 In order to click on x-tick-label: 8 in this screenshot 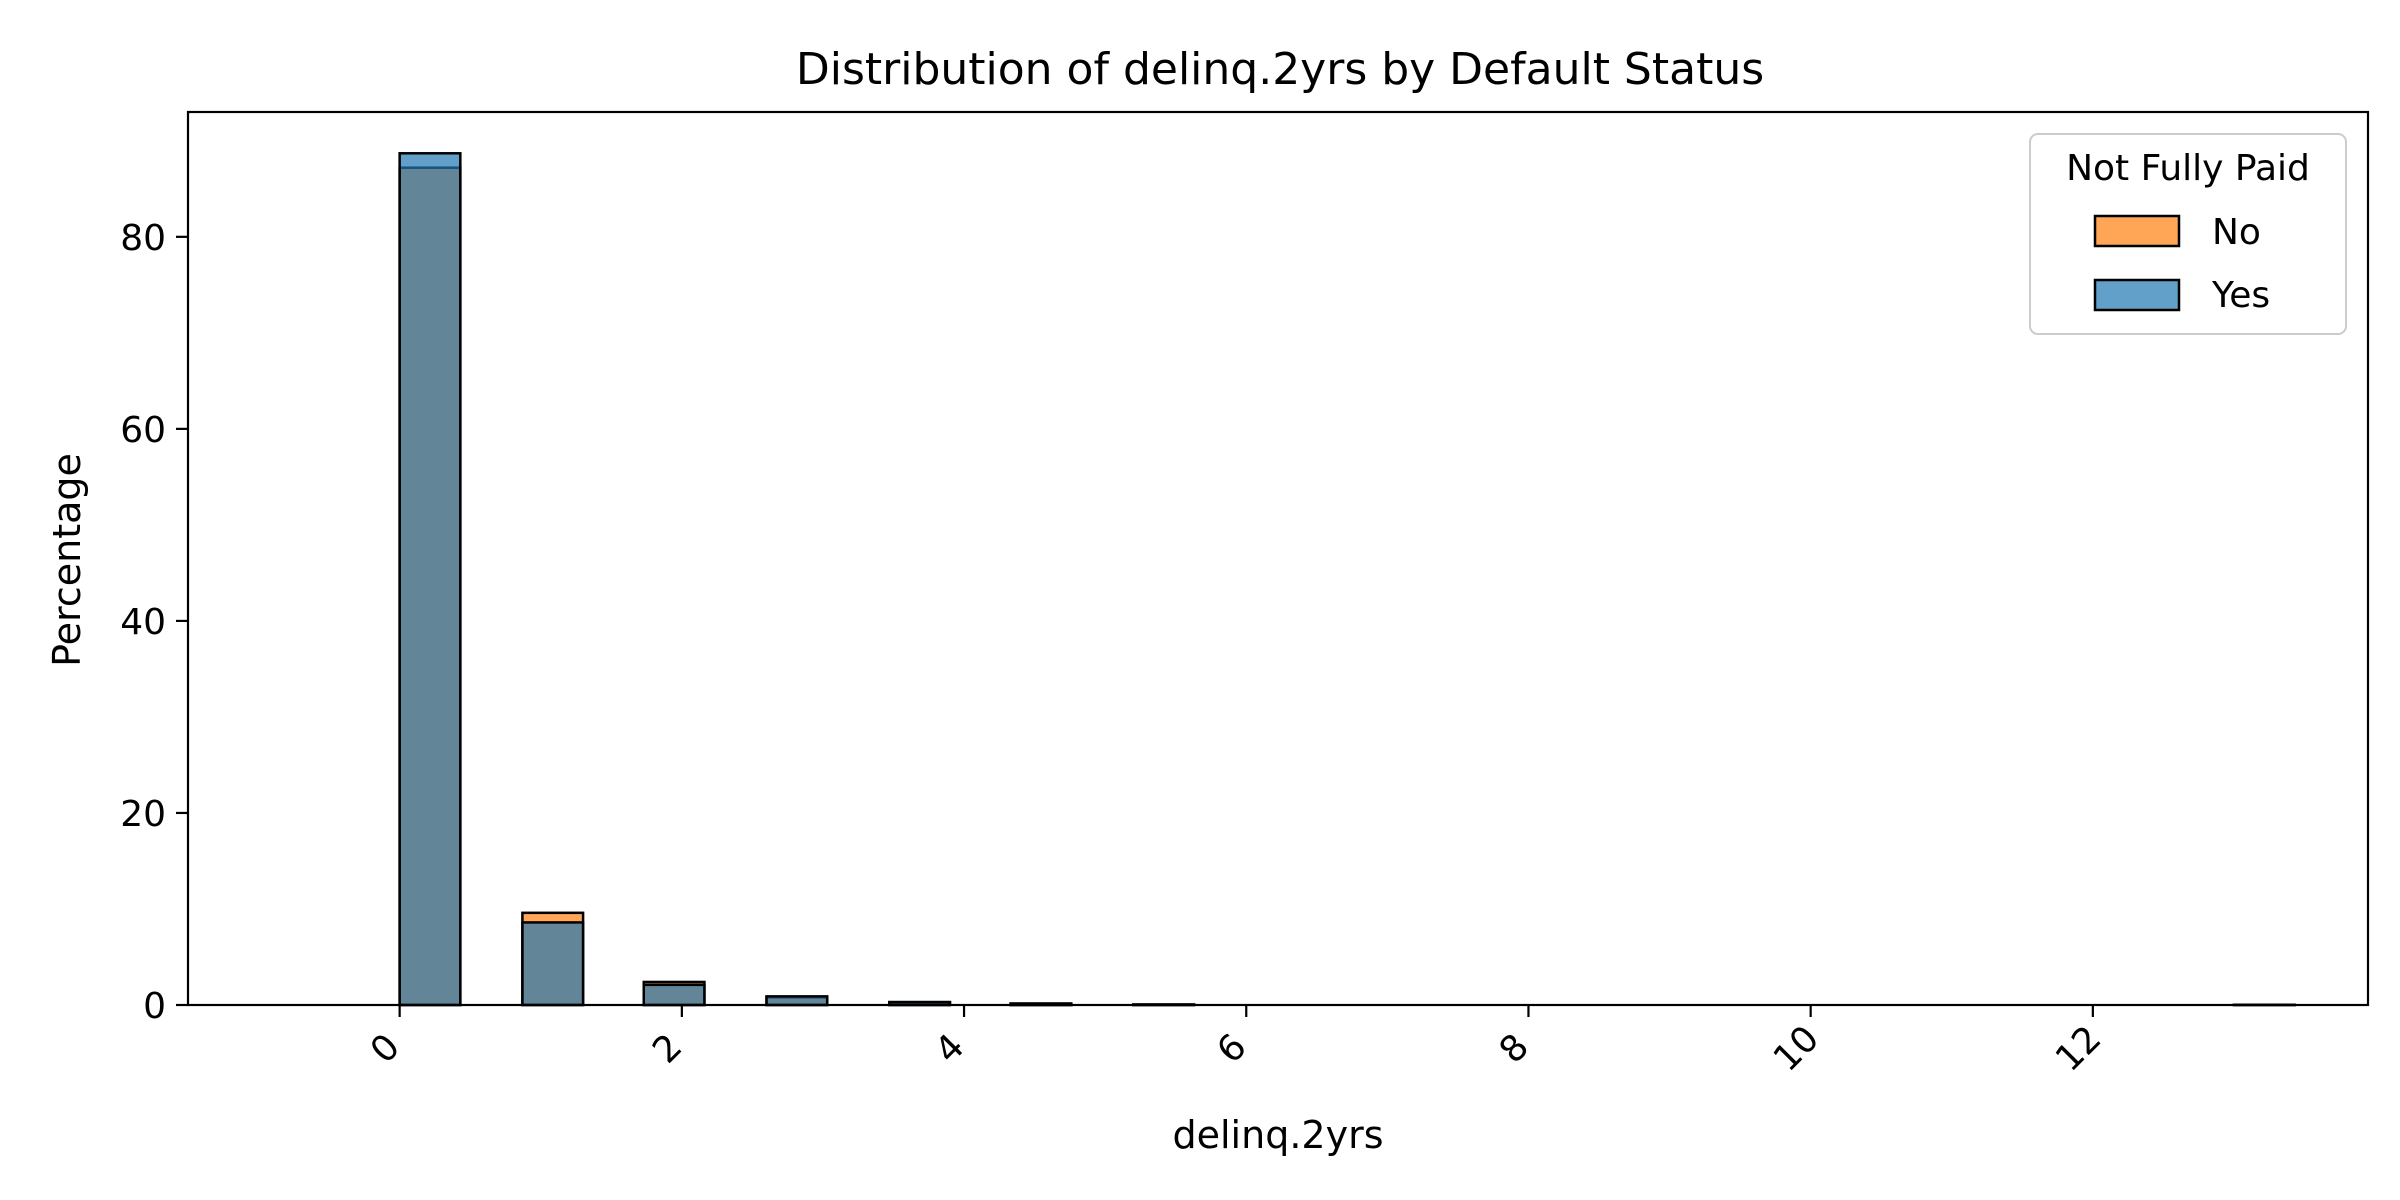, I will do `click(1514, 1048)`.